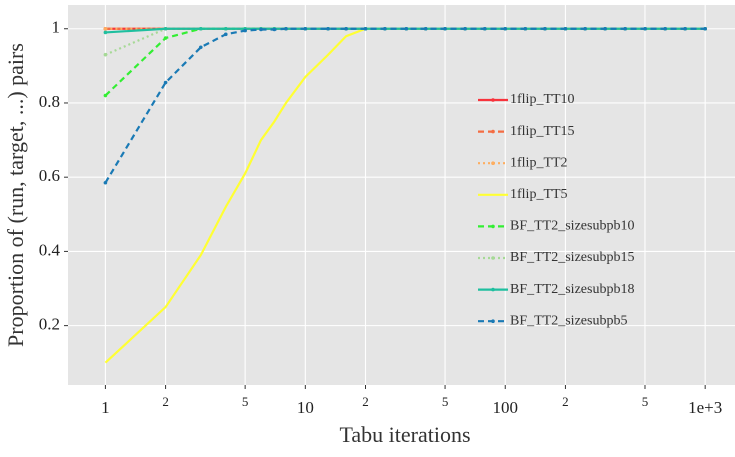  What do you see at coordinates (539, 162) in the screenshot?
I see `legend-label: 1flip_TT2` at bounding box center [539, 162].